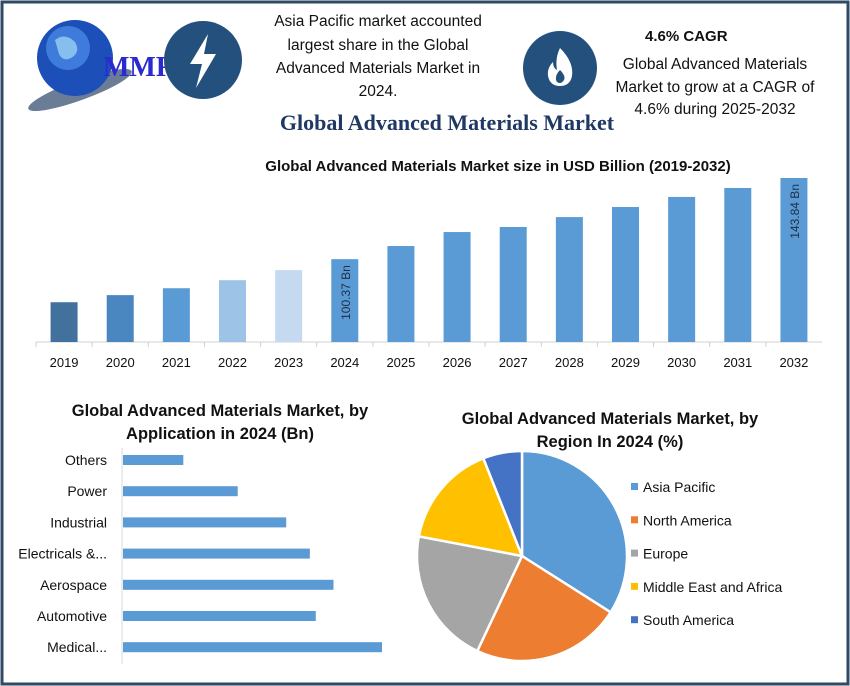 Image resolution: width=850 pixels, height=686 pixels. I want to click on bar-2028, so click(569, 279).